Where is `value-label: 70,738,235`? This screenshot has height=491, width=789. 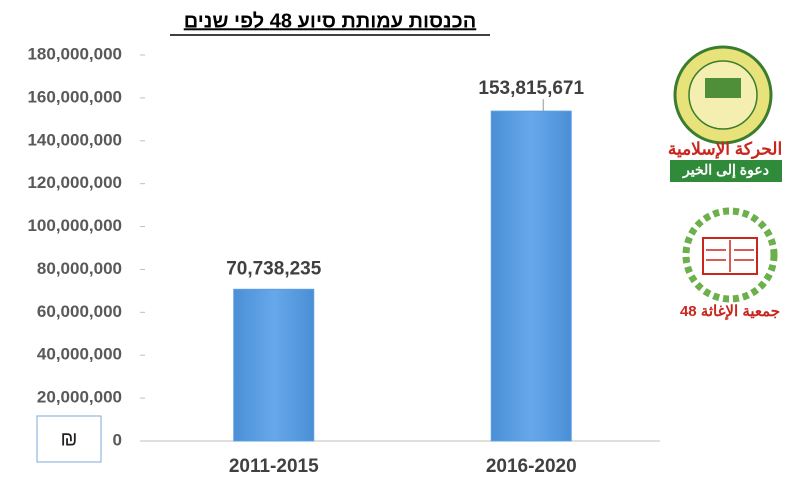
value-label: 70,738,235 is located at coordinates (274, 268).